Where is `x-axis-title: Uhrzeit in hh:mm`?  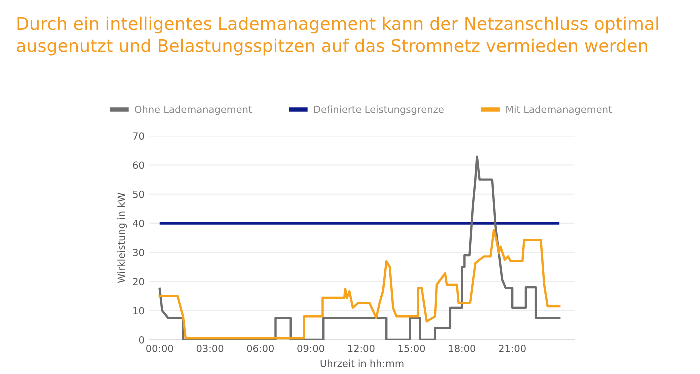 x-axis-title: Uhrzeit in hh:mm is located at coordinates (362, 364).